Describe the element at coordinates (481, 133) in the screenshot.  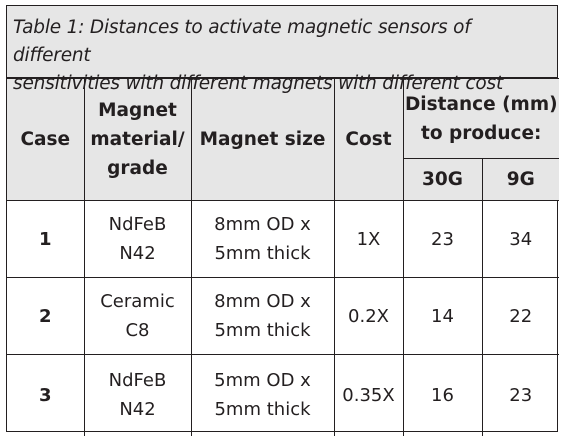
I see `header-distance-line-2: to produce:` at that location.